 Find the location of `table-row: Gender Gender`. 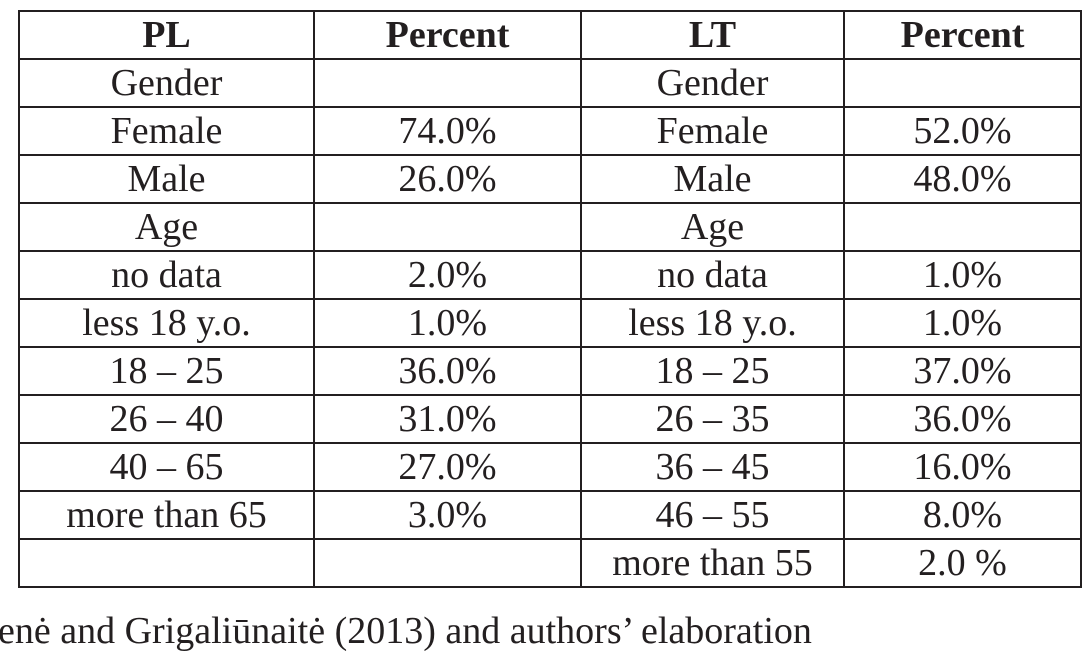

table-row: Gender Gender is located at coordinates (550, 83).